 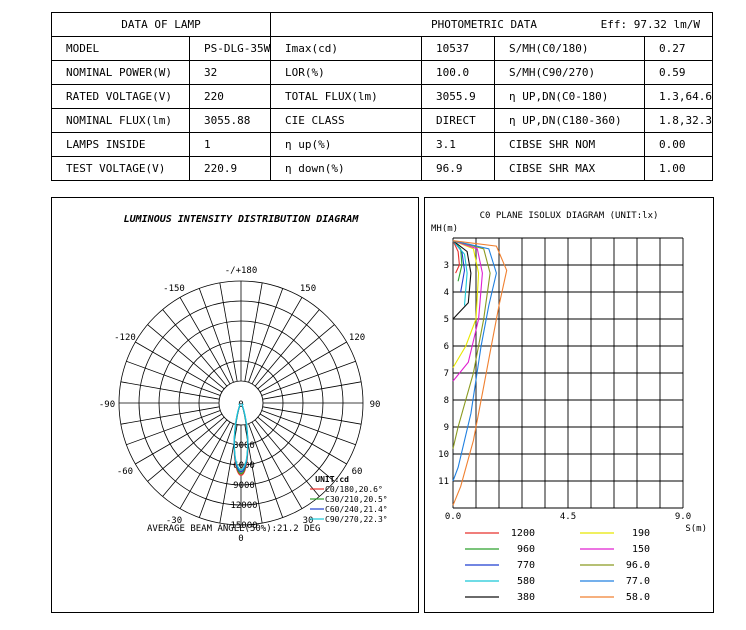 What do you see at coordinates (679, 144) in the screenshot?
I see `row-value: 0.00` at bounding box center [679, 144].